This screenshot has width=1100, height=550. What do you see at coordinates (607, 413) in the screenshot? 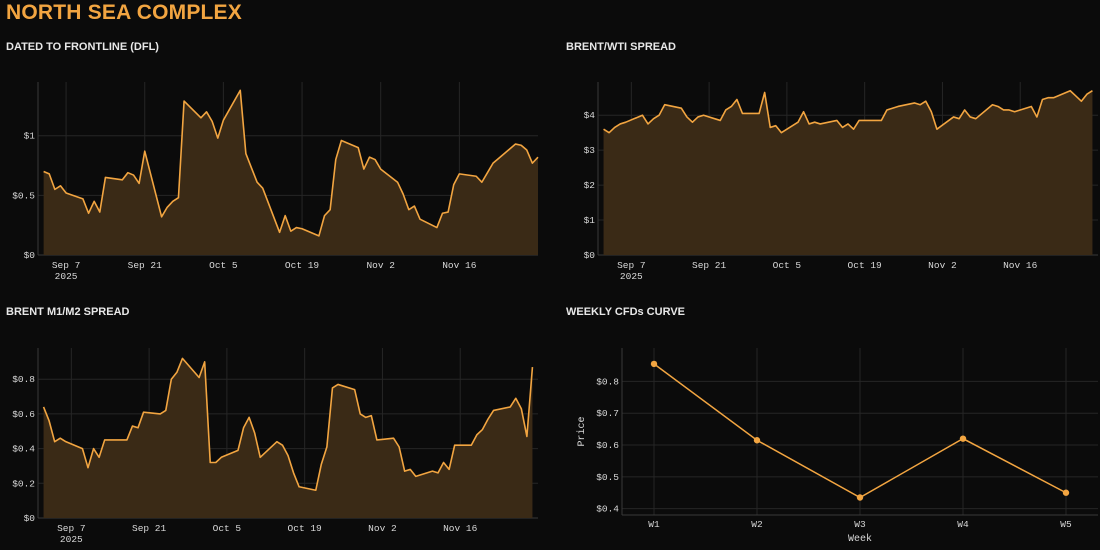
I see `y-tick-label: $0.7` at bounding box center [607, 413].